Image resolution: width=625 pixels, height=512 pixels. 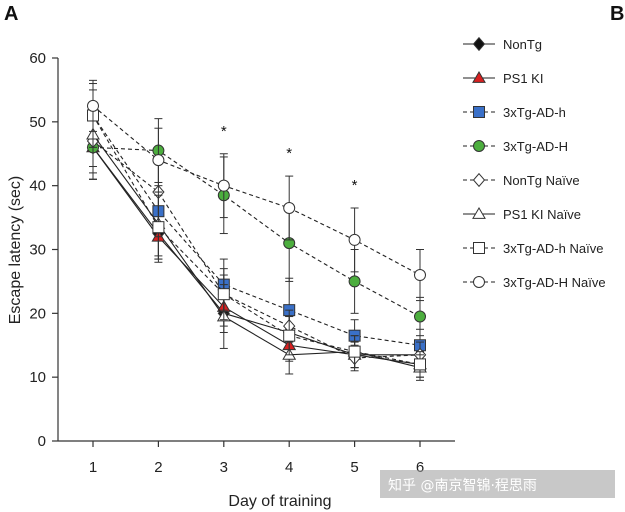 I want to click on y-tick-label: 40, so click(x=37, y=186).